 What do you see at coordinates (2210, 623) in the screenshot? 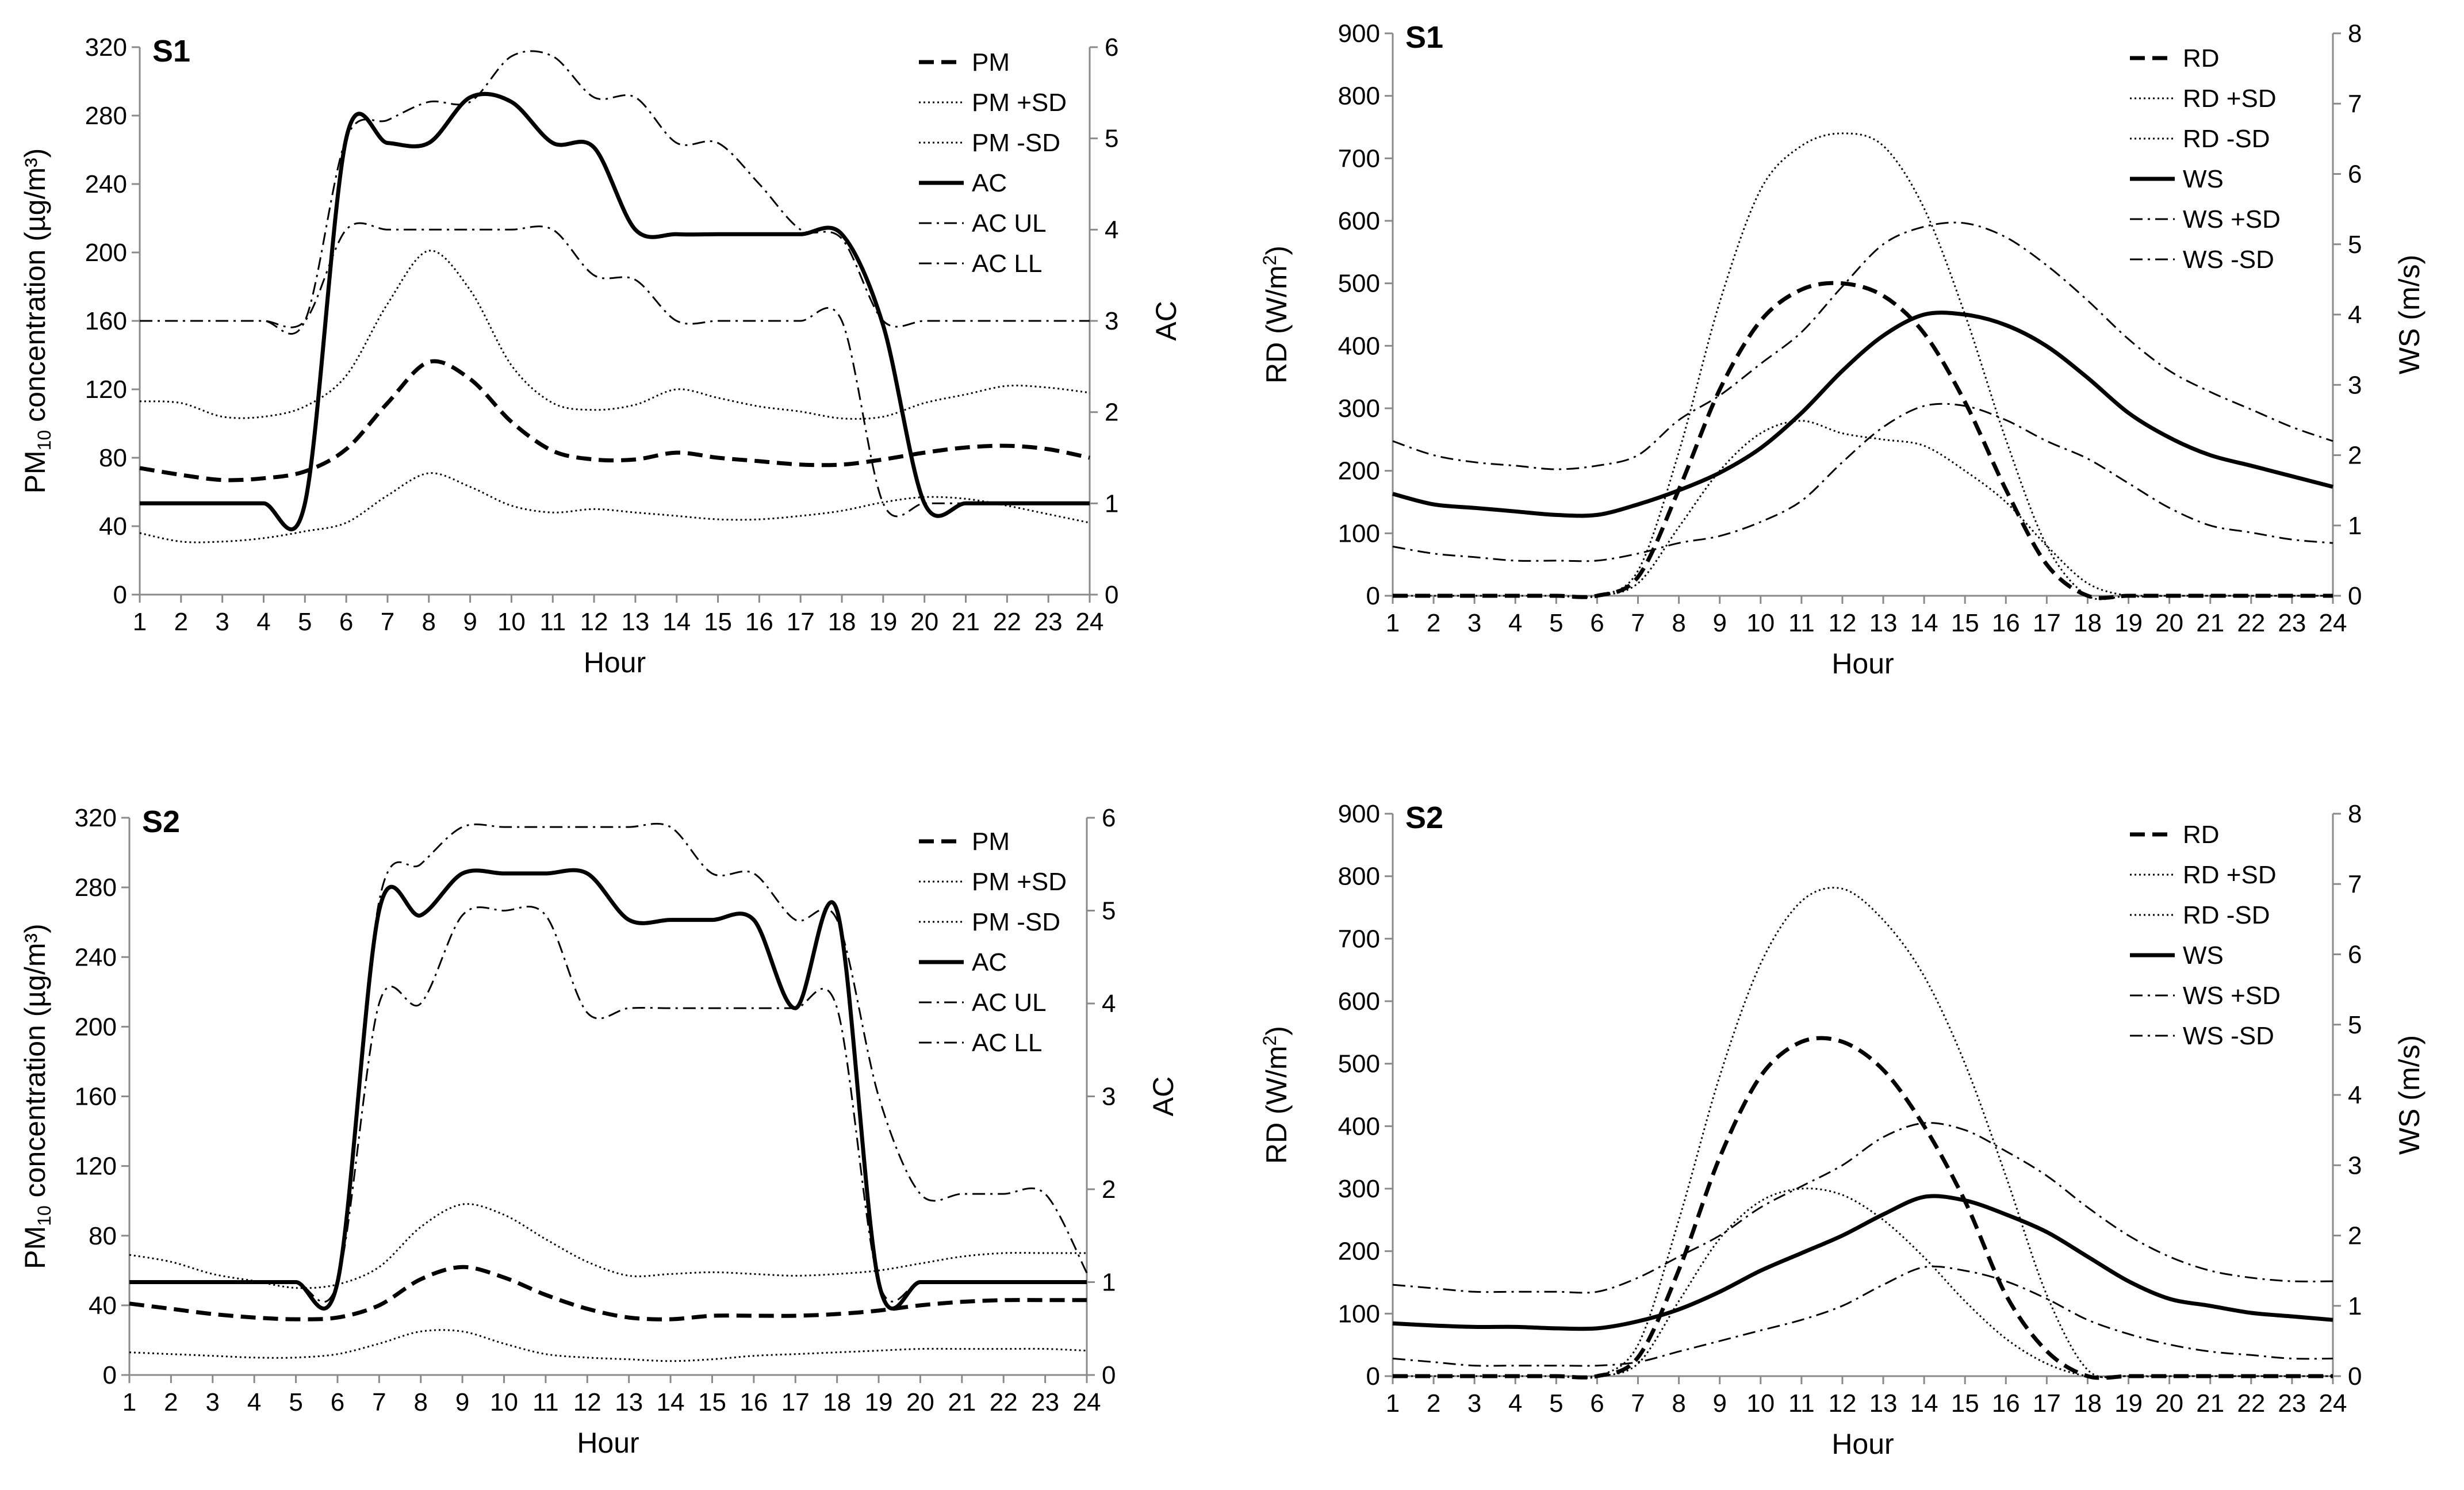
I see `x-tick-label: 21` at bounding box center [2210, 623].